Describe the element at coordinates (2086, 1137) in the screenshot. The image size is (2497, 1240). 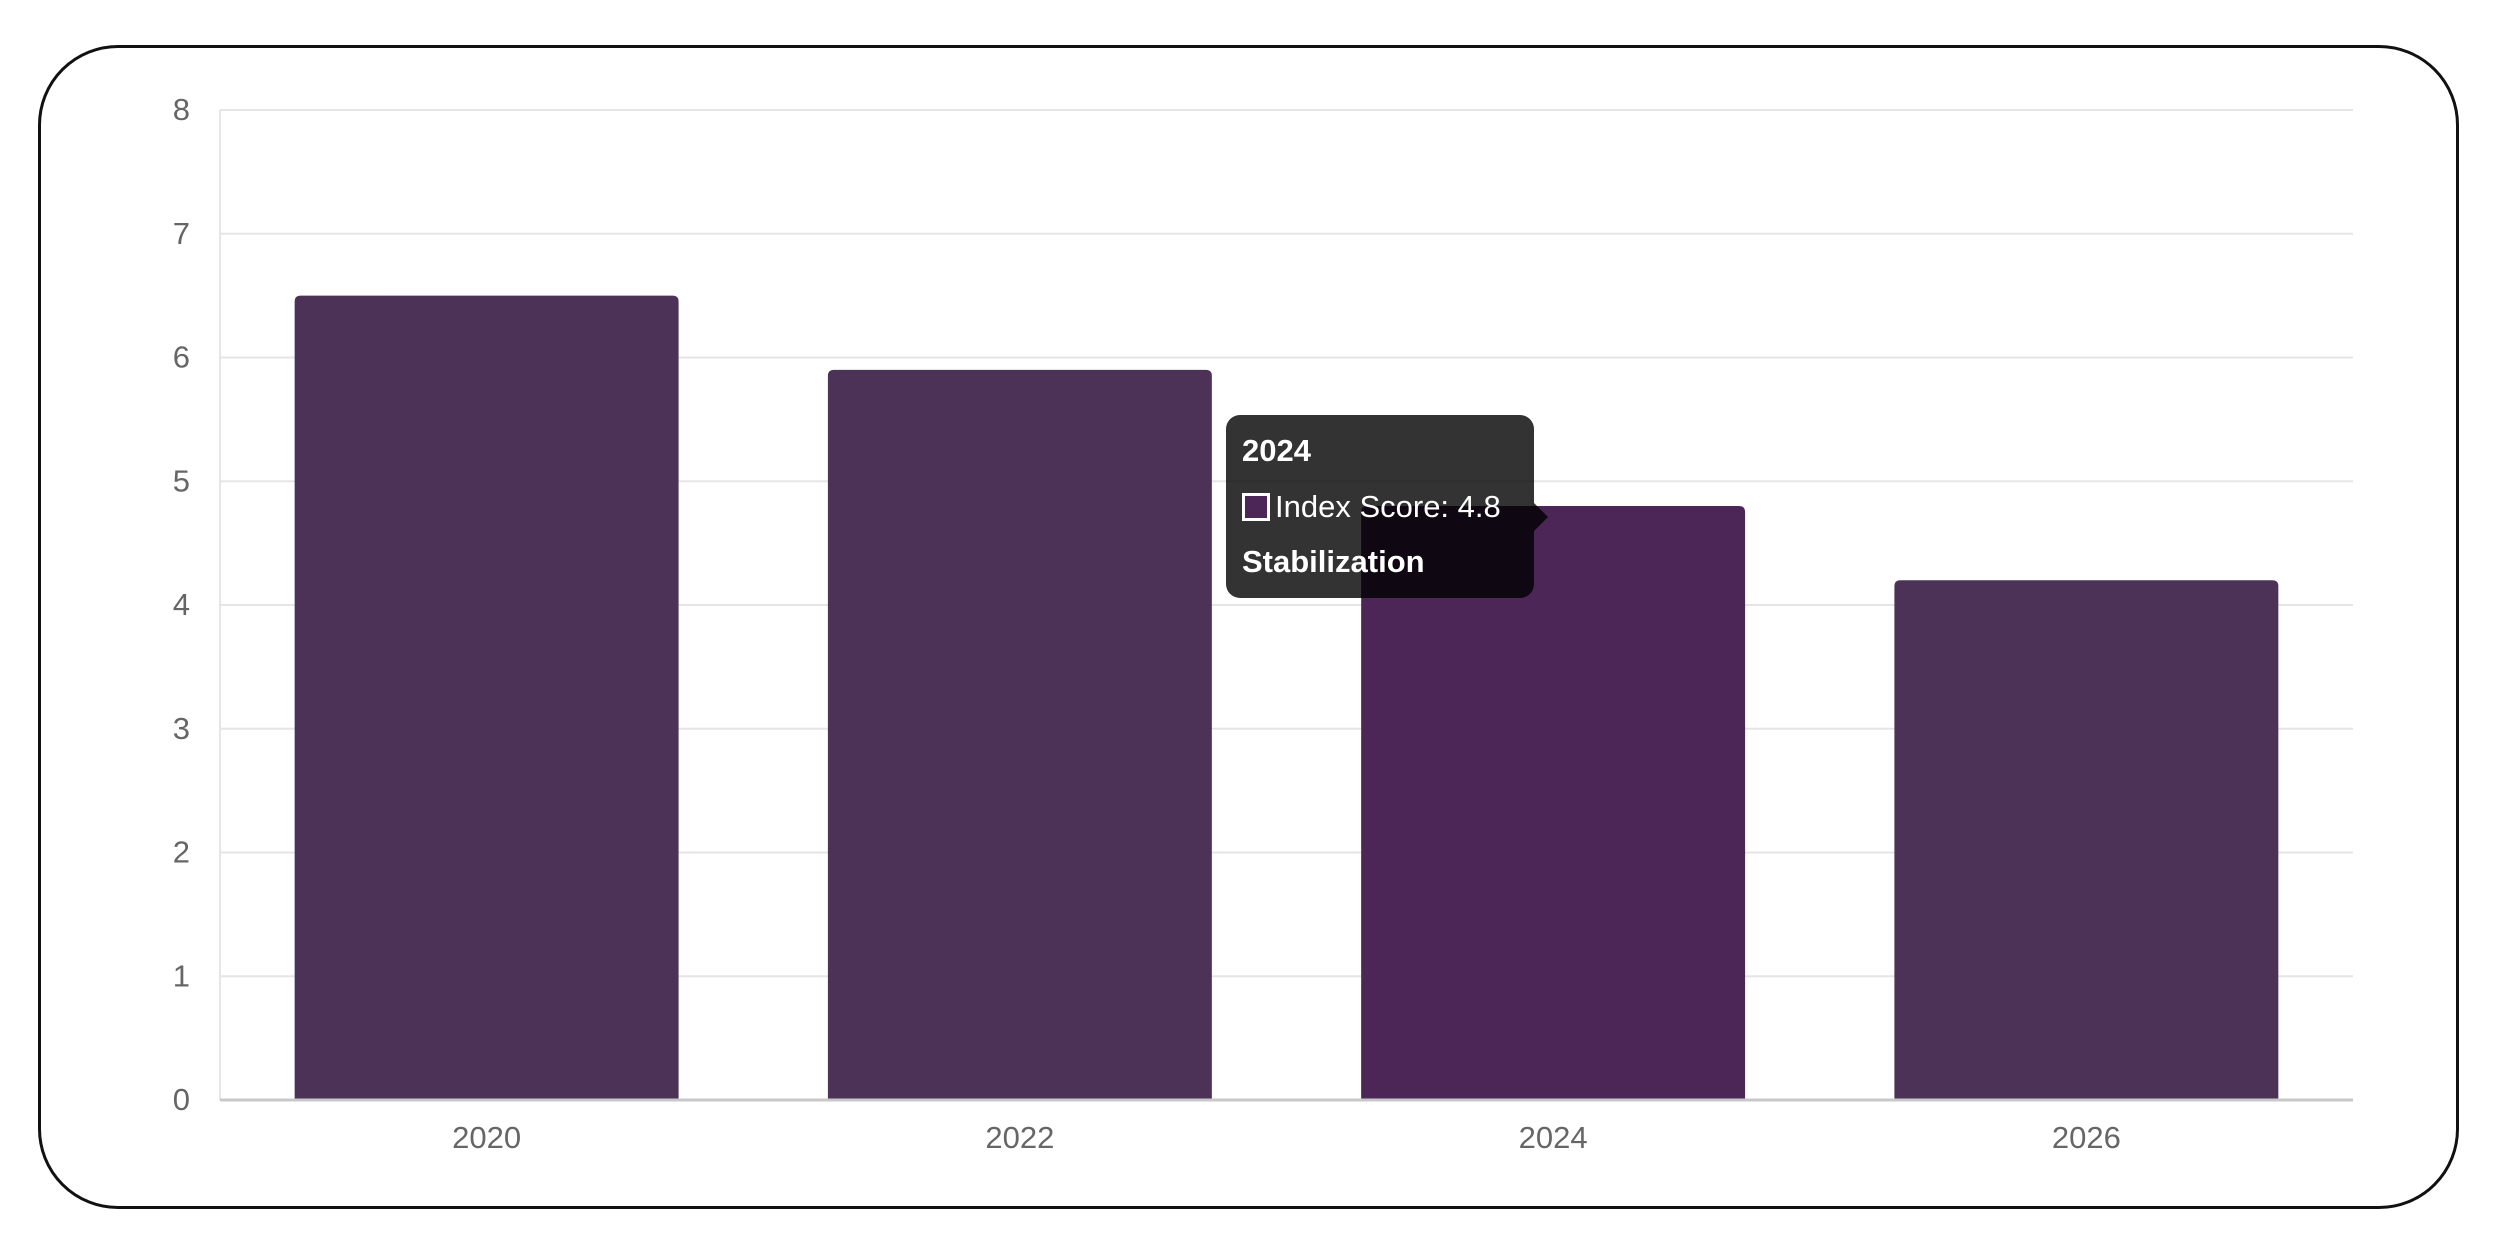
I see `x-tick-label: 2026` at that location.